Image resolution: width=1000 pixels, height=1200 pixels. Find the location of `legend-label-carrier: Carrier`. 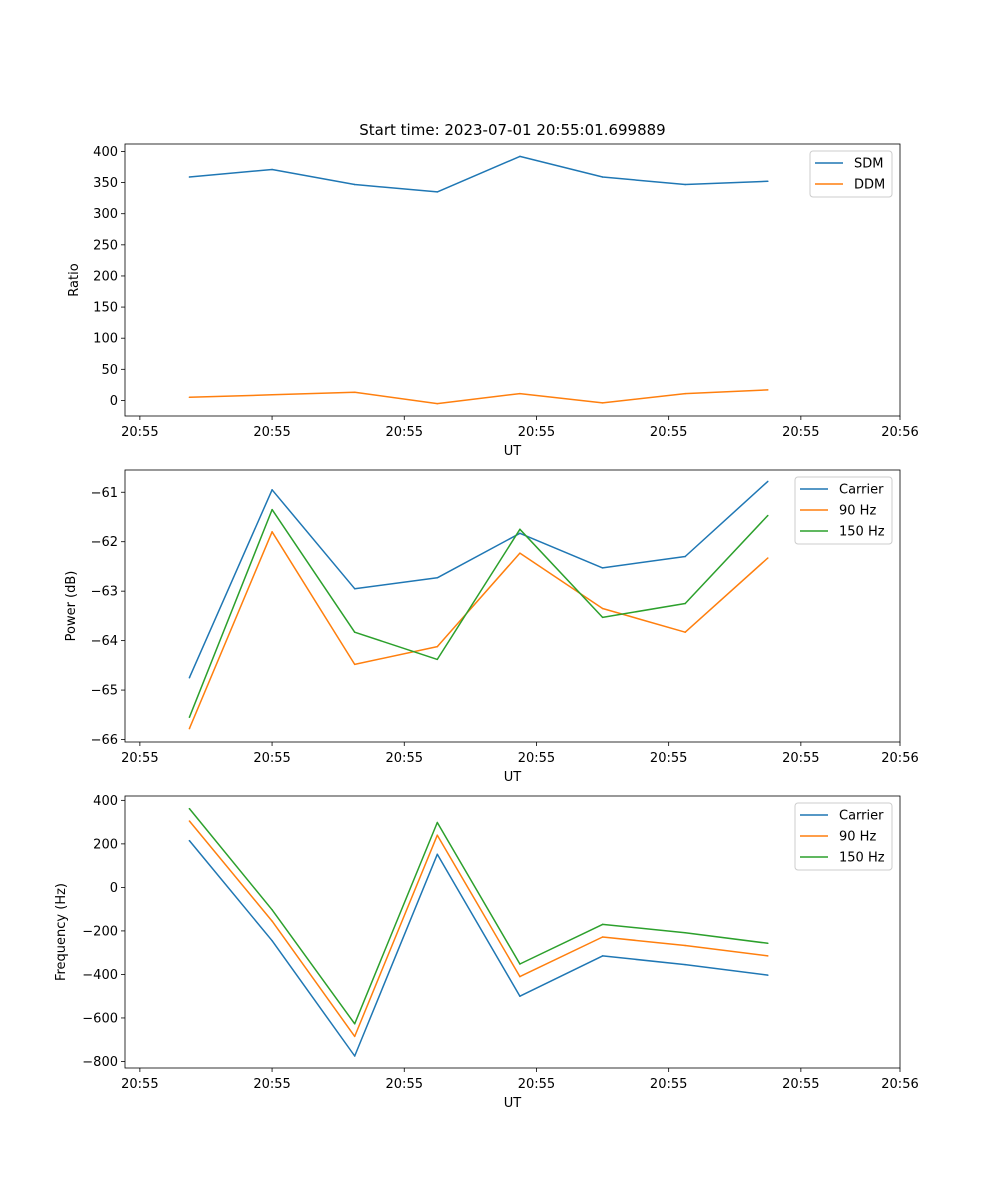

legend-label-carrier: Carrier is located at coordinates (861, 490).